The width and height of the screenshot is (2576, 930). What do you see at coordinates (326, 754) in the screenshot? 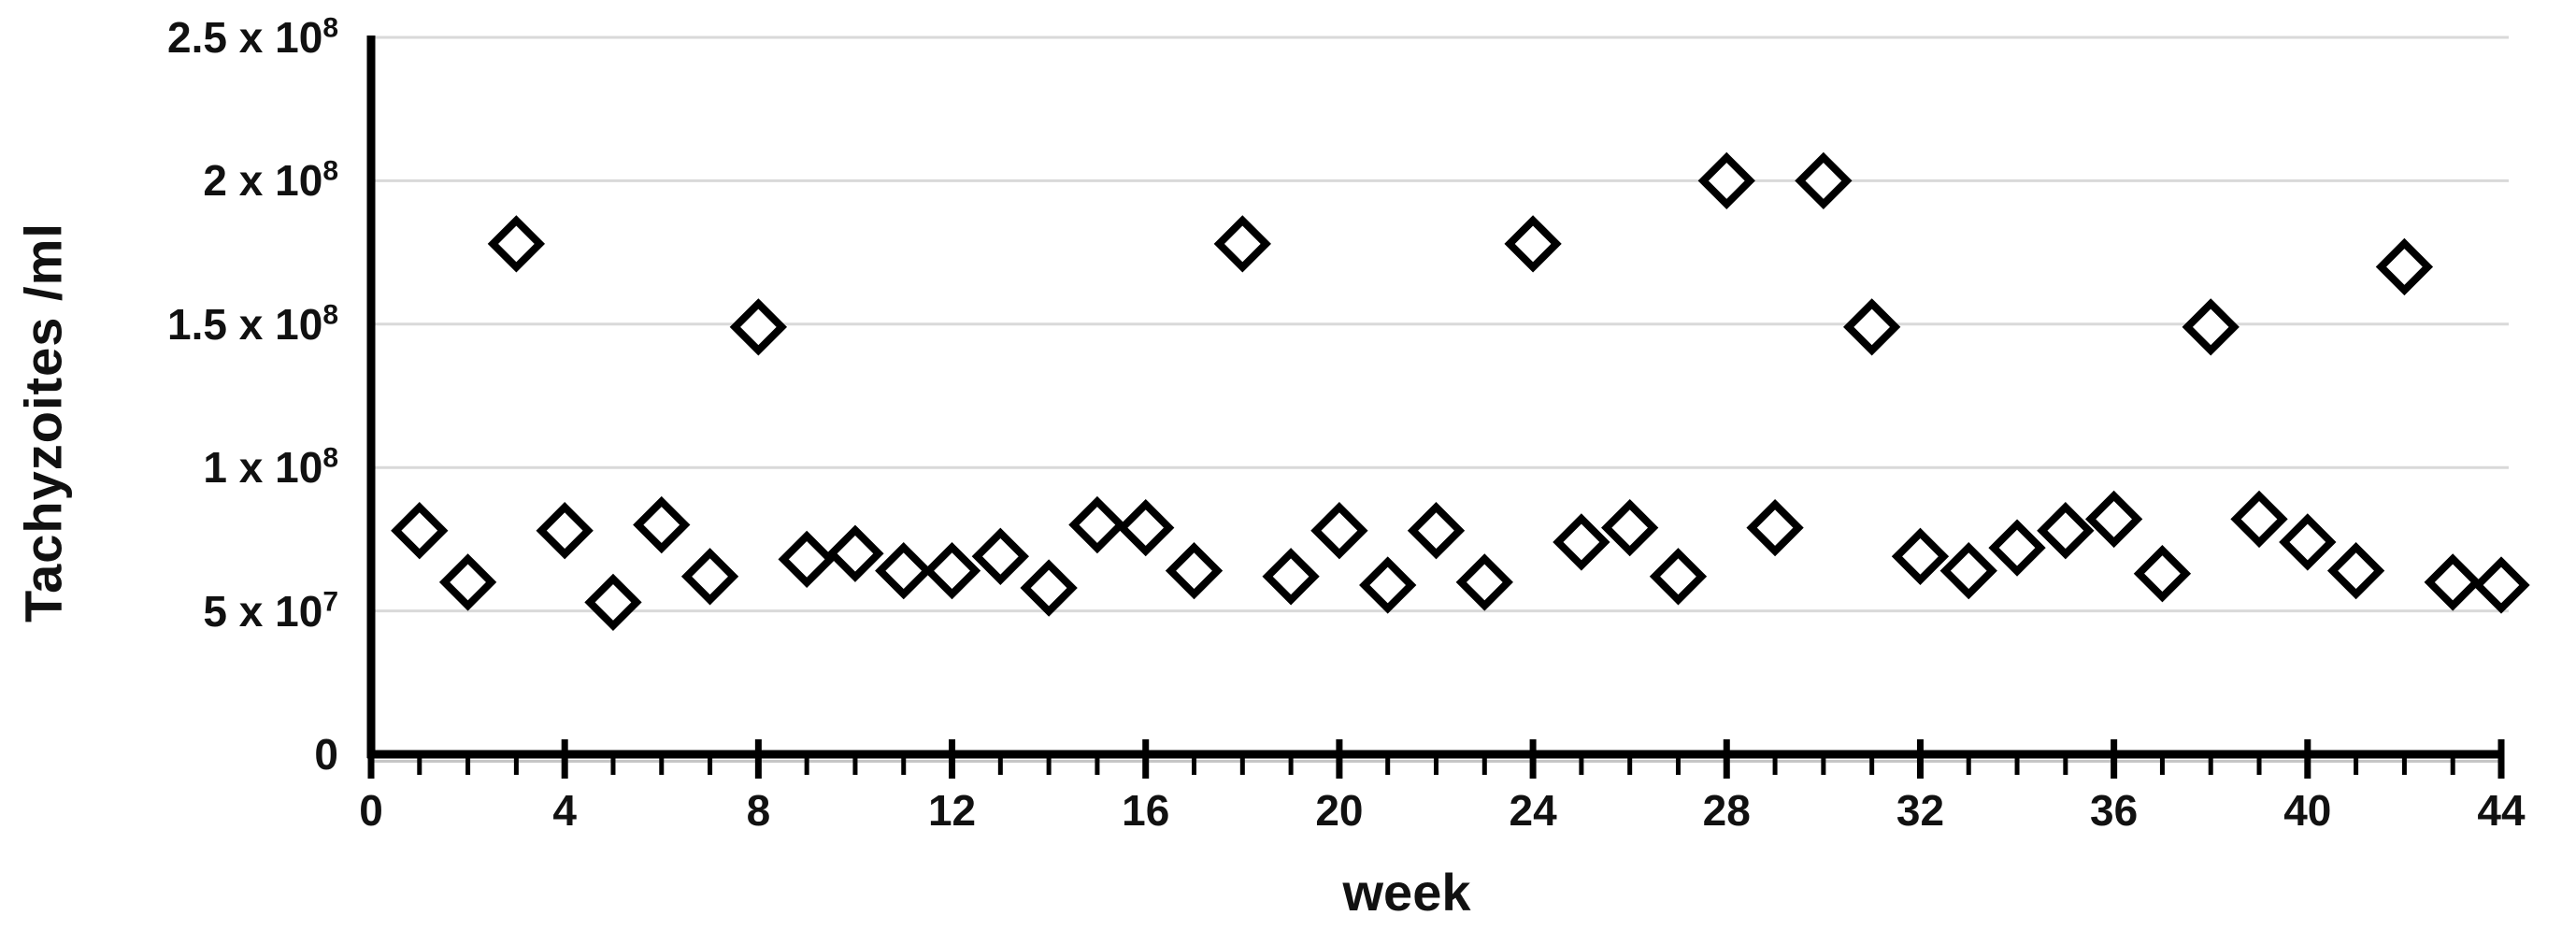
I see `y-tick-label: 0` at bounding box center [326, 754].